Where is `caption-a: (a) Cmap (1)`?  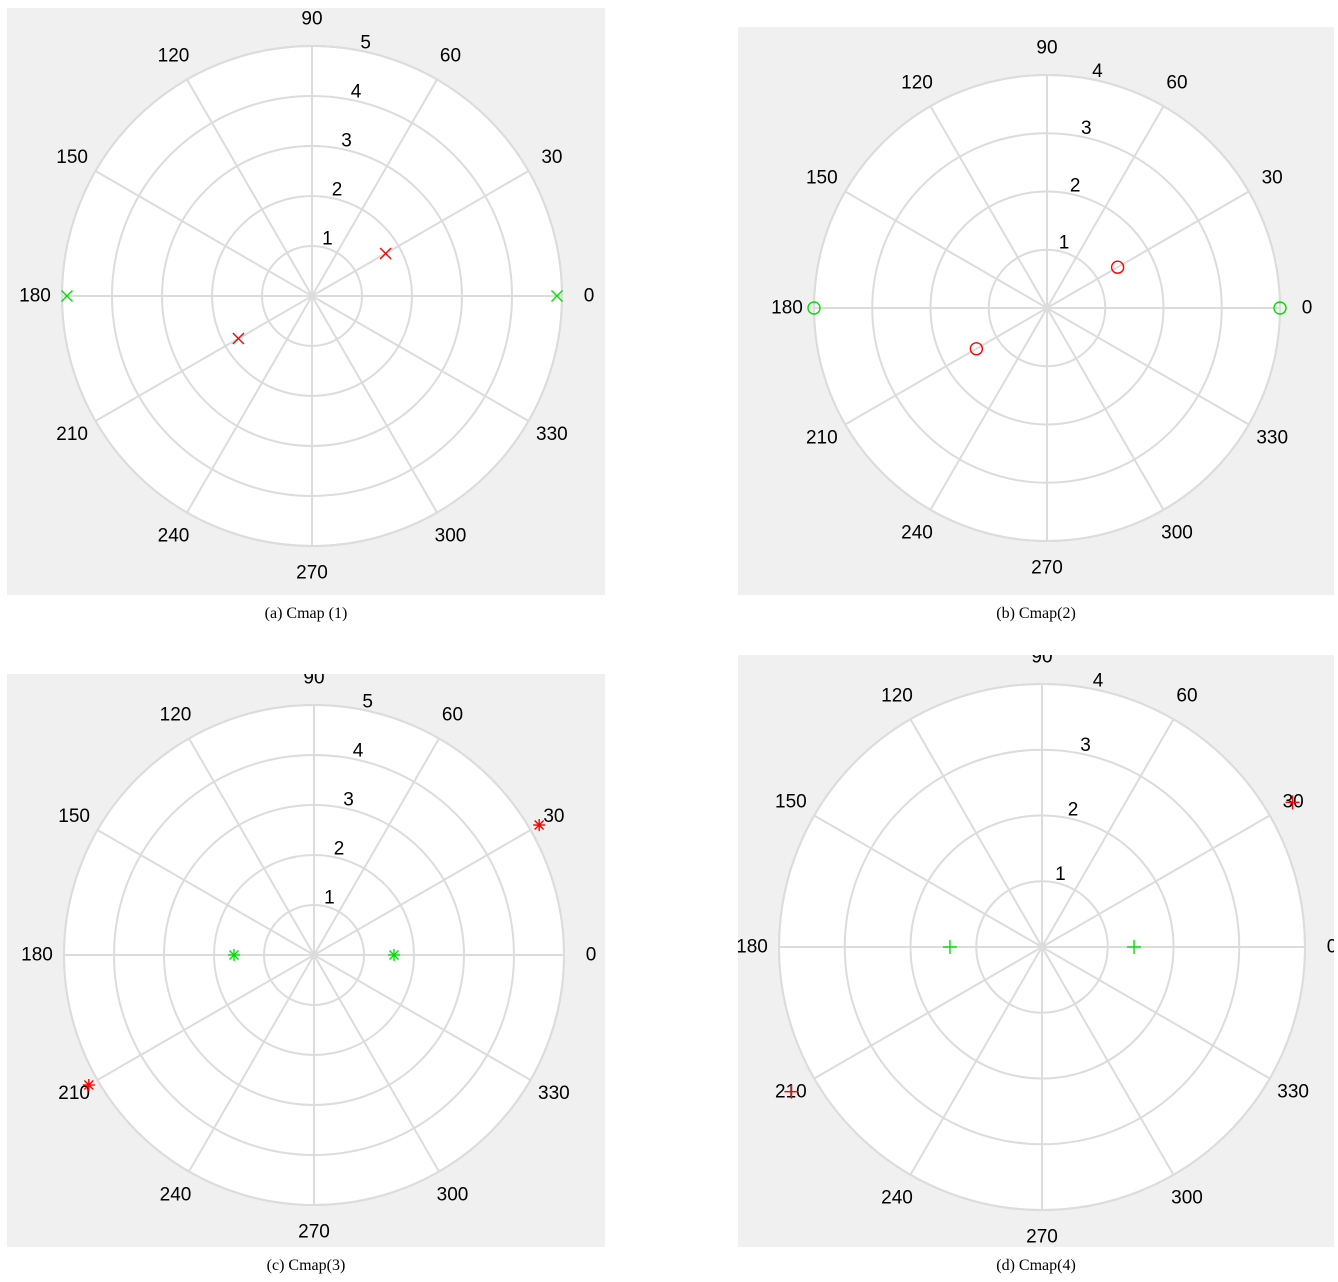 caption-a: (a) Cmap (1) is located at coordinates (306, 613).